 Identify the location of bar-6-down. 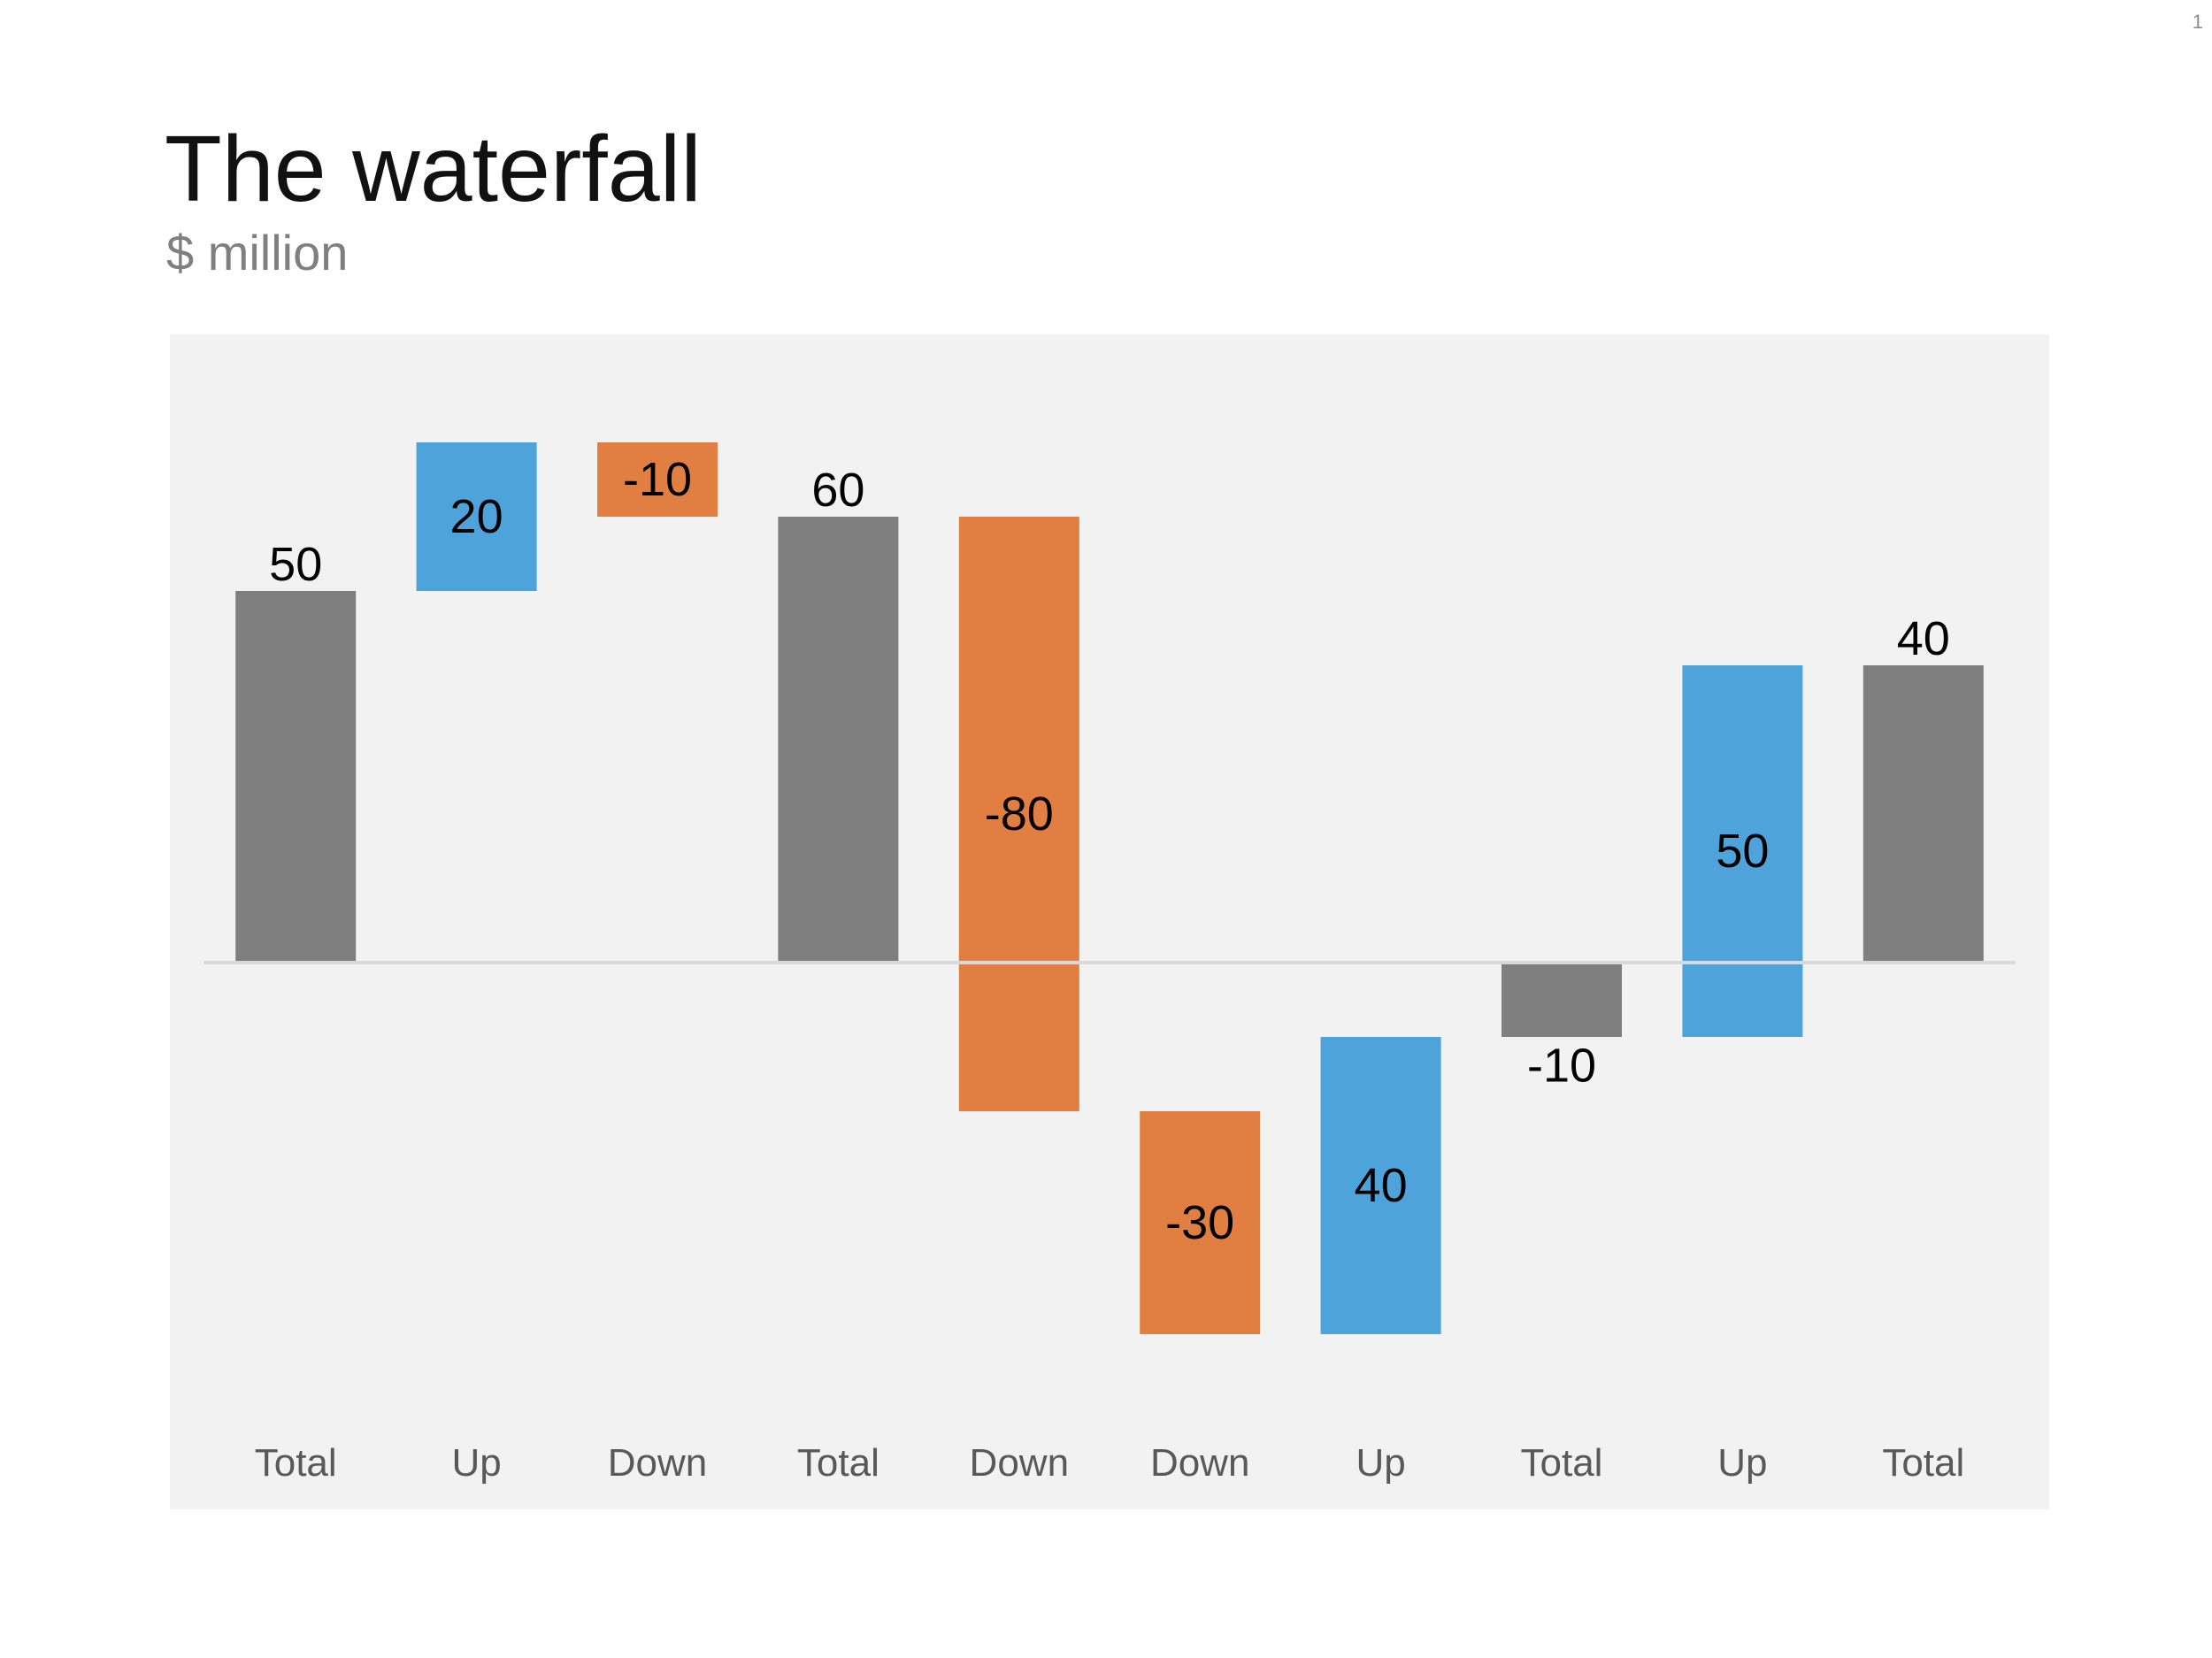
(1201, 1222).